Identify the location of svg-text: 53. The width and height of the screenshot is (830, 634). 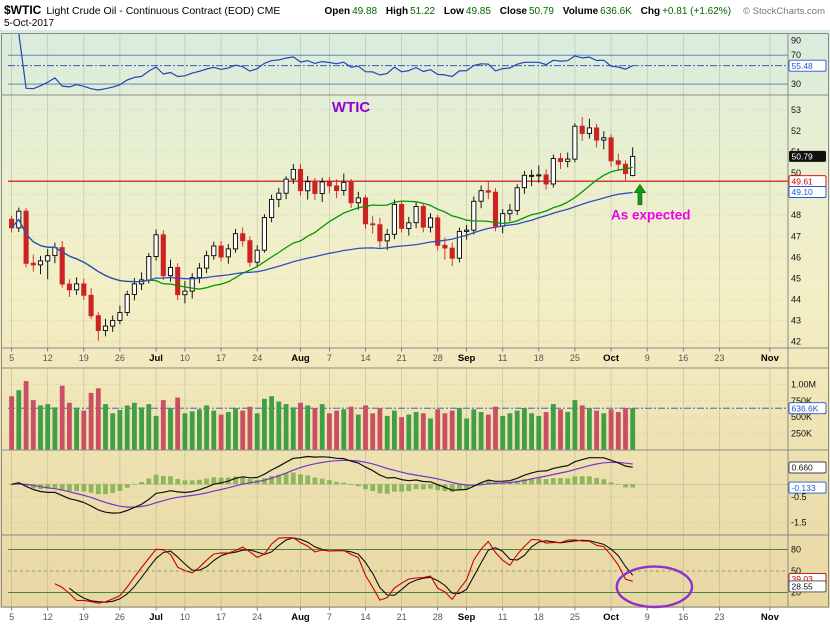
(796, 110).